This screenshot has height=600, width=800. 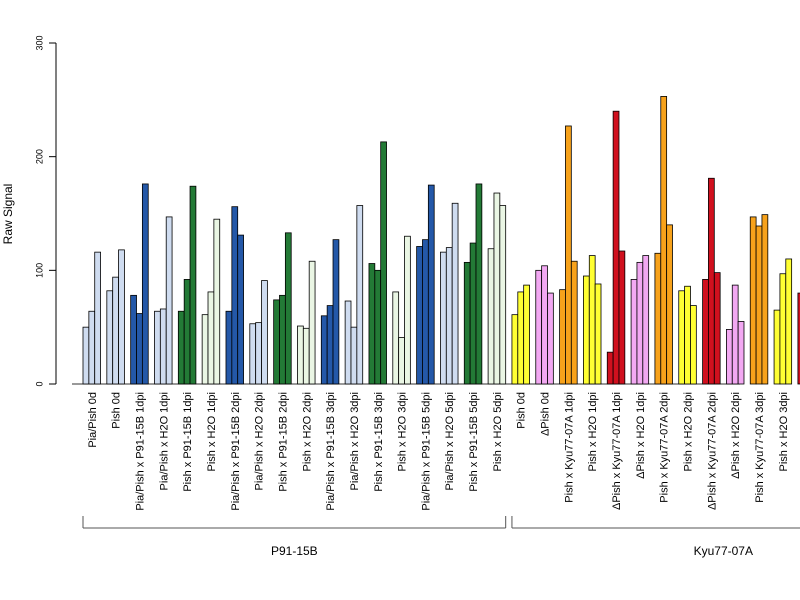 I want to click on x-tick-label: Pish x H2O 5dpi, so click(x=498, y=431).